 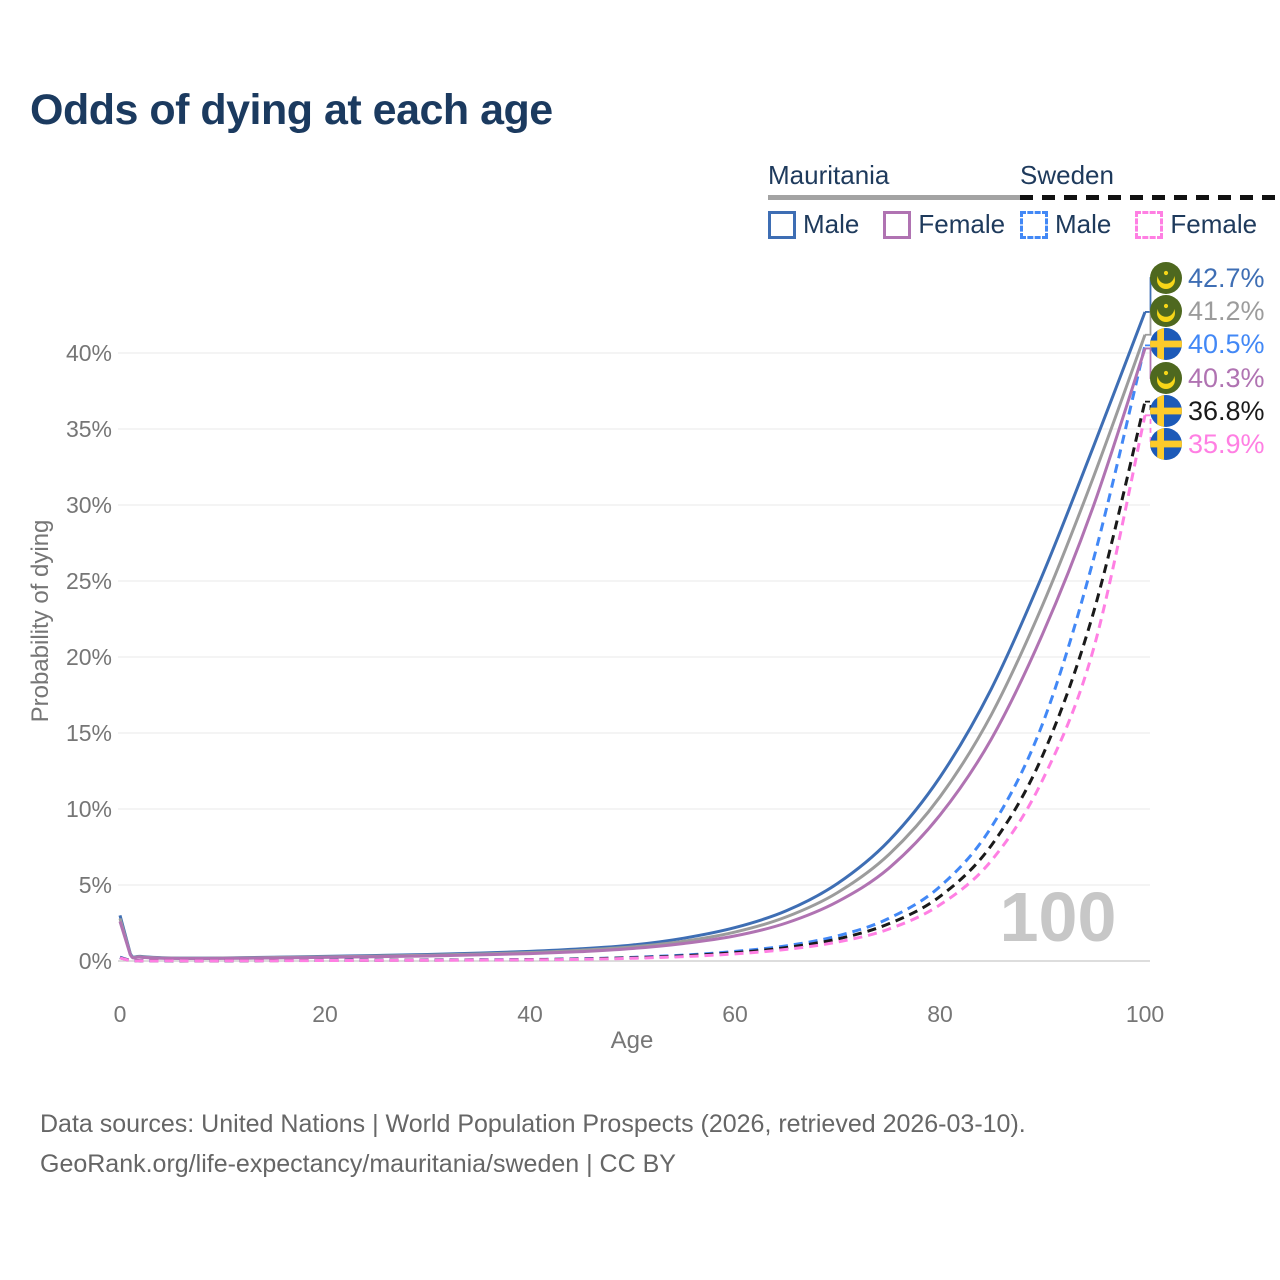 I want to click on x-tick-label: 20, so click(x=325, y=1014).